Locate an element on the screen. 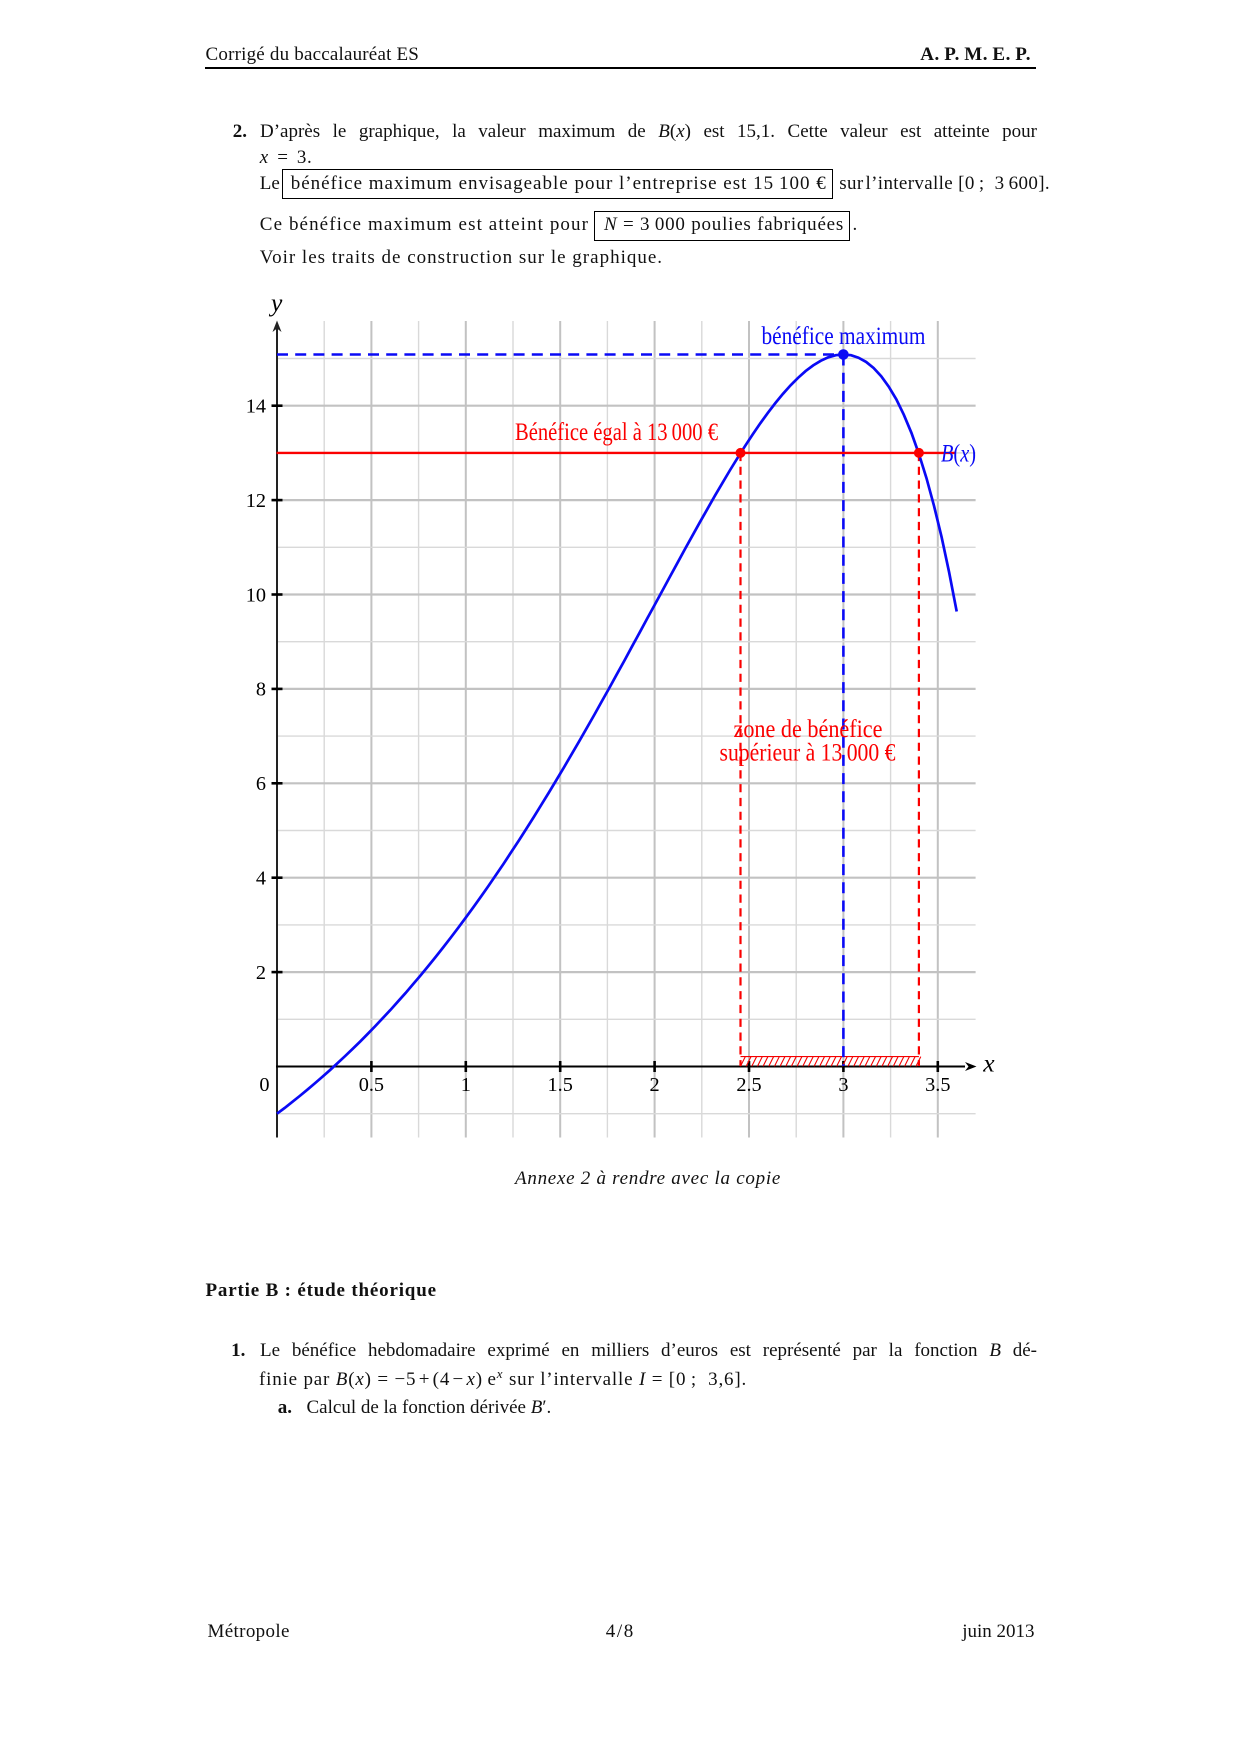  svg-text: supérieur à 13 000 € is located at coordinates (808, 752).